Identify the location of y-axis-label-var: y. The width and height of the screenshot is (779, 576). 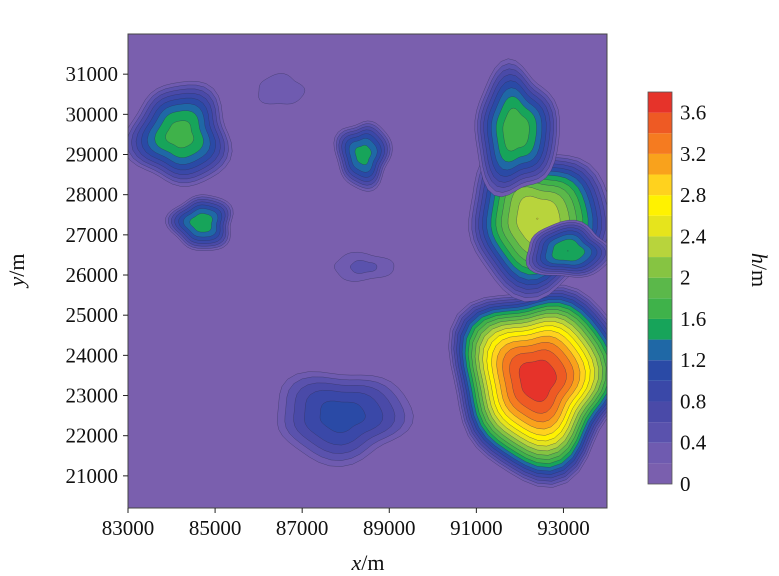
(16, 283).